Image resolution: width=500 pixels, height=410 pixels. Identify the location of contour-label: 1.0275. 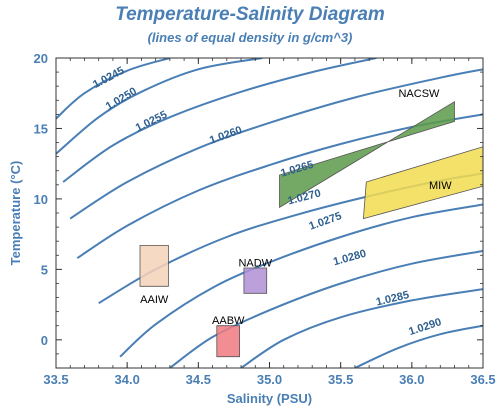
(326, 221).